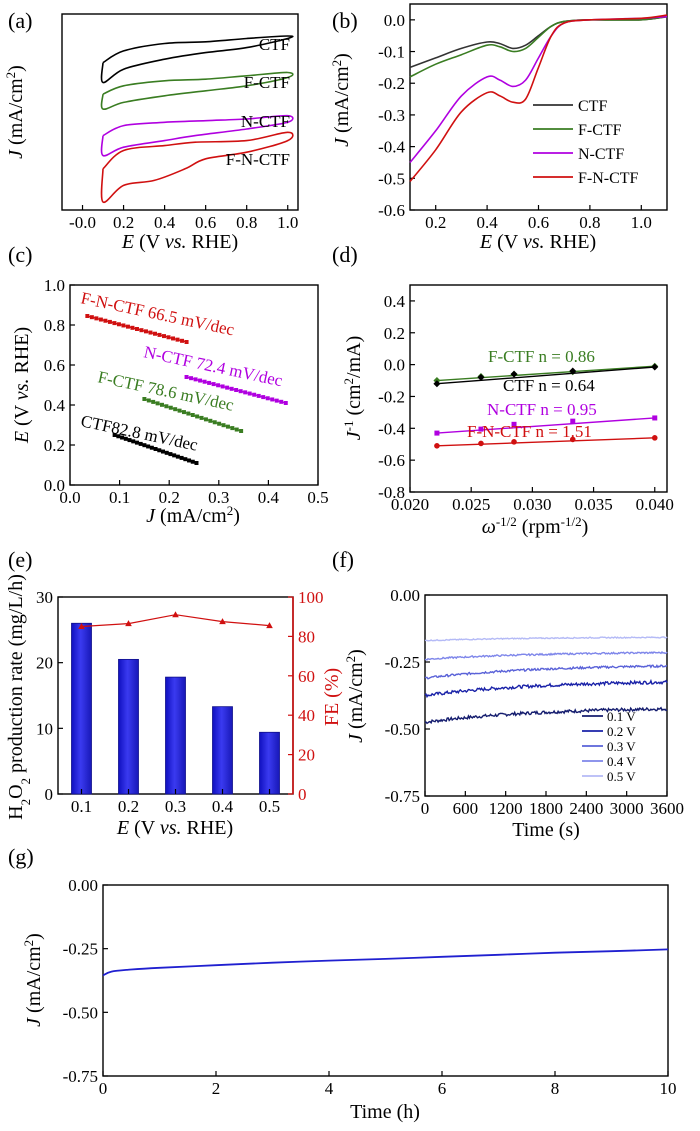 The width and height of the screenshot is (700, 1131). What do you see at coordinates (302, 794) in the screenshot?
I see `e-y2tick-label: 0` at bounding box center [302, 794].